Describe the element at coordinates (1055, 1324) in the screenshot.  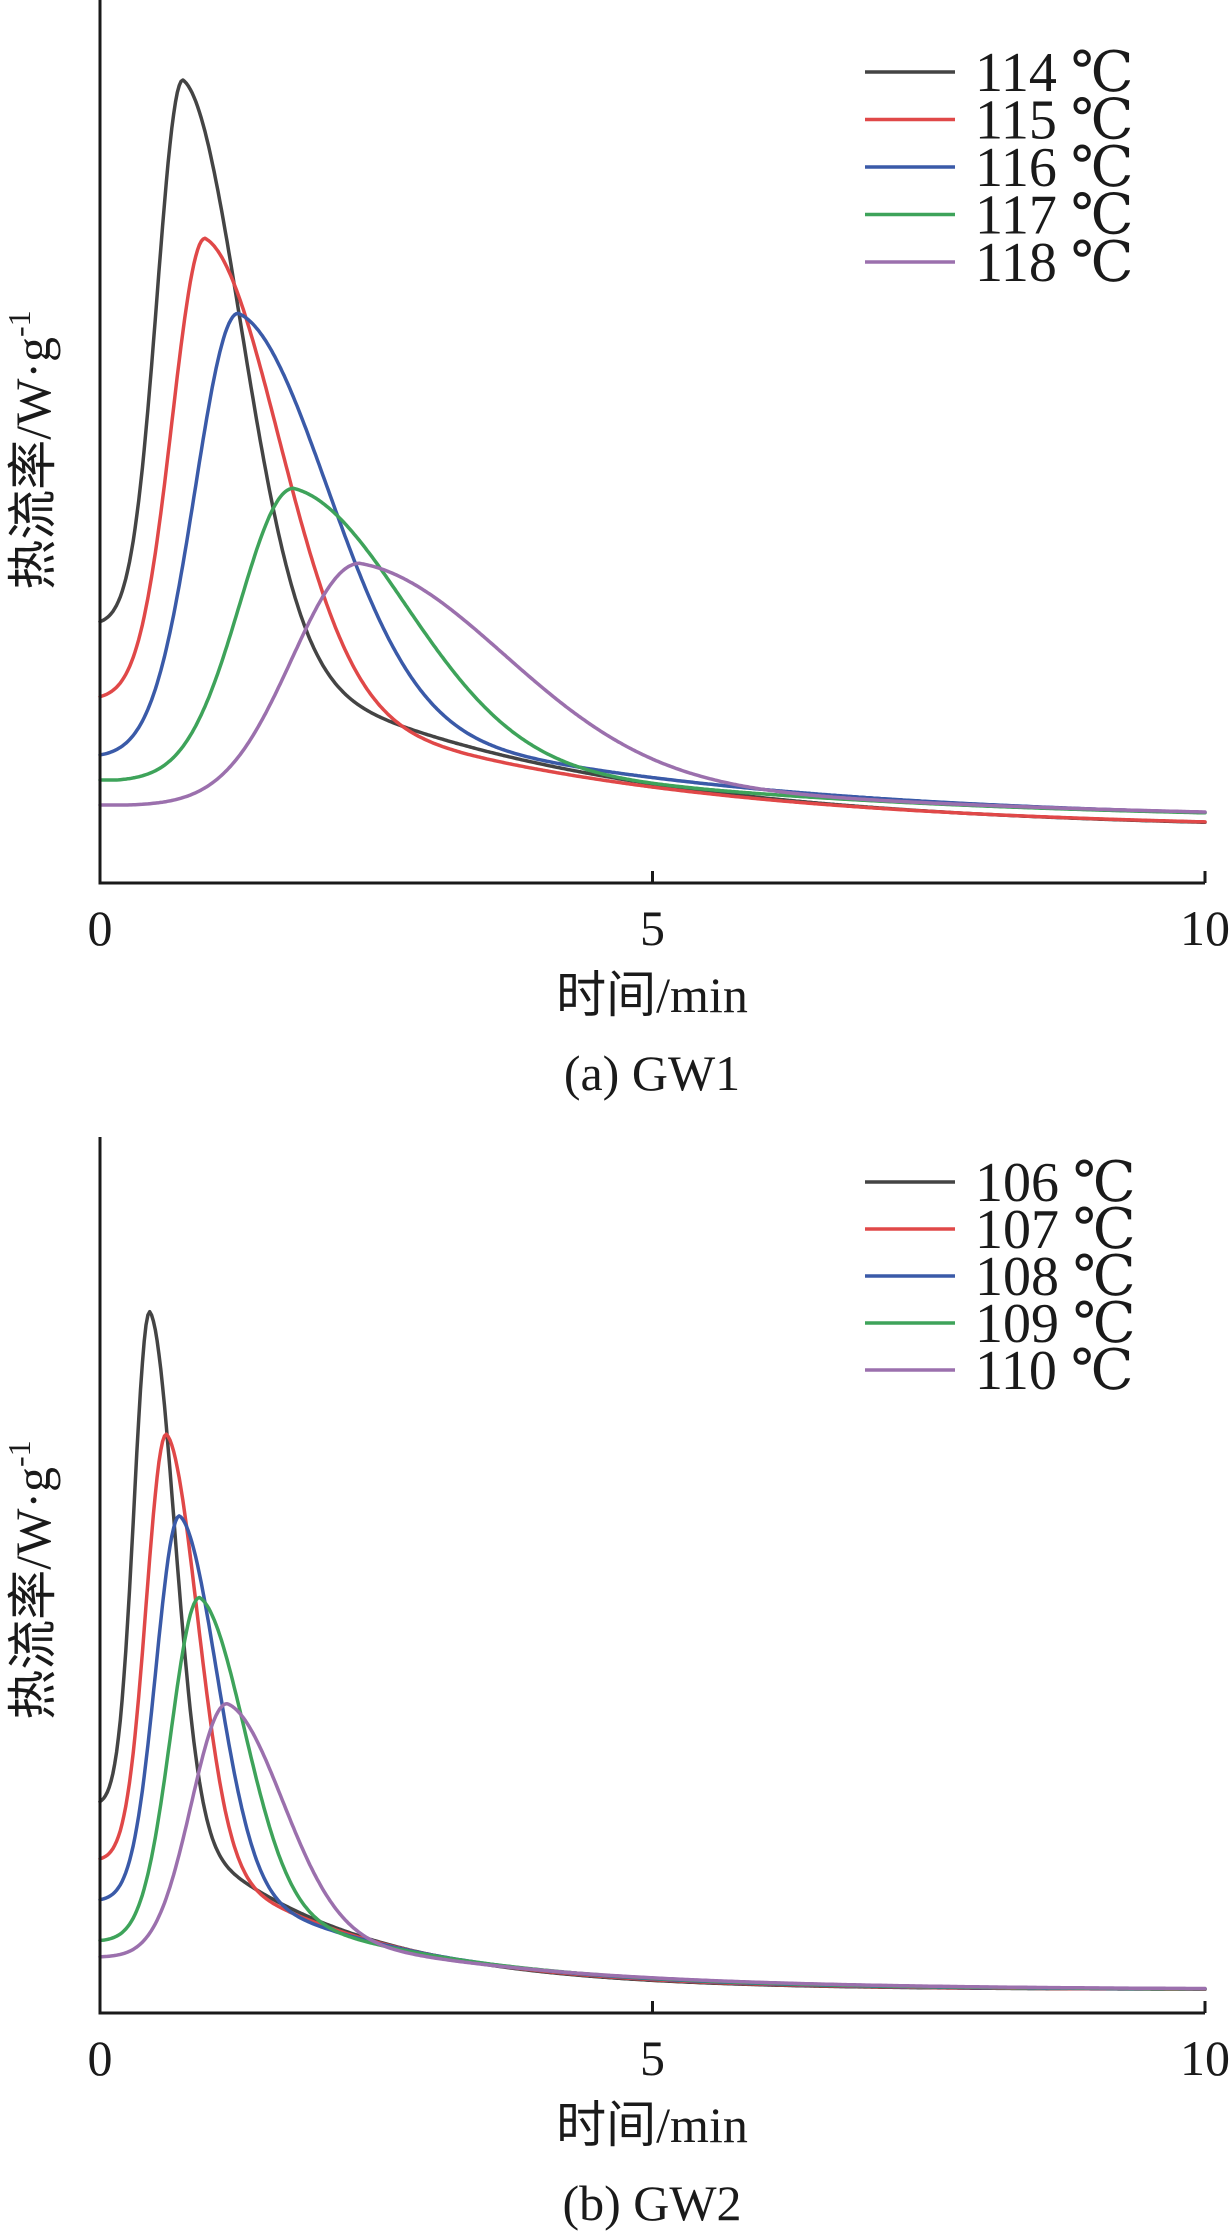
I see `legend-label: 109 ℃` at that location.